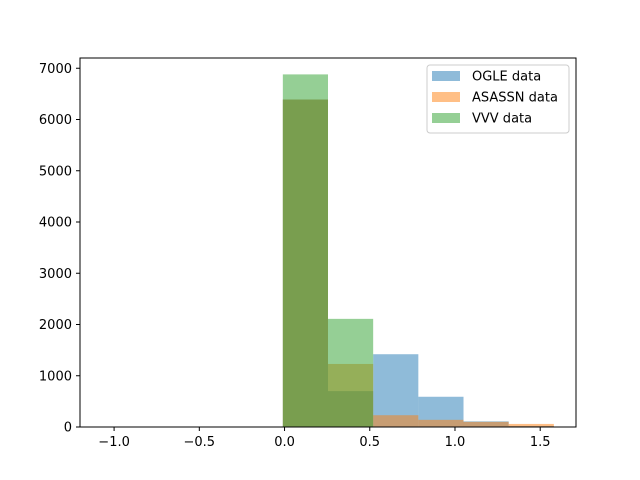 This screenshot has width=640, height=480. I want to click on y-tick-label: 6000, so click(55, 120).